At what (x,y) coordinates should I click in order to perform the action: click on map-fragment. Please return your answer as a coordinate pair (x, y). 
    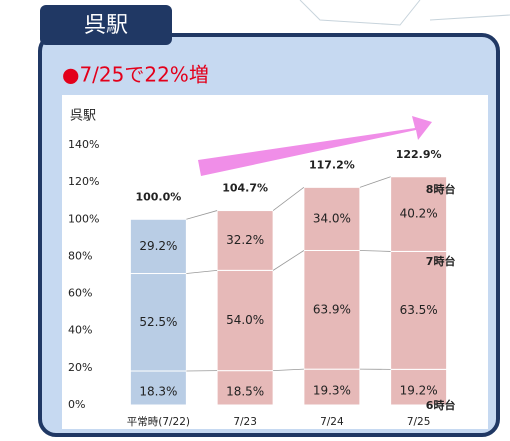
    Looking at the image, I should click on (404, 13).